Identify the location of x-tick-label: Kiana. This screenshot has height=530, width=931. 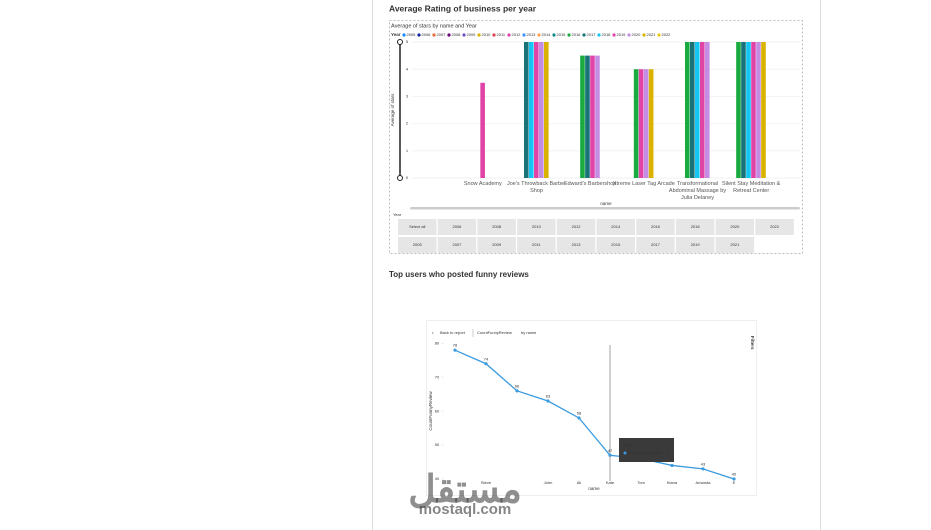
(672, 482).